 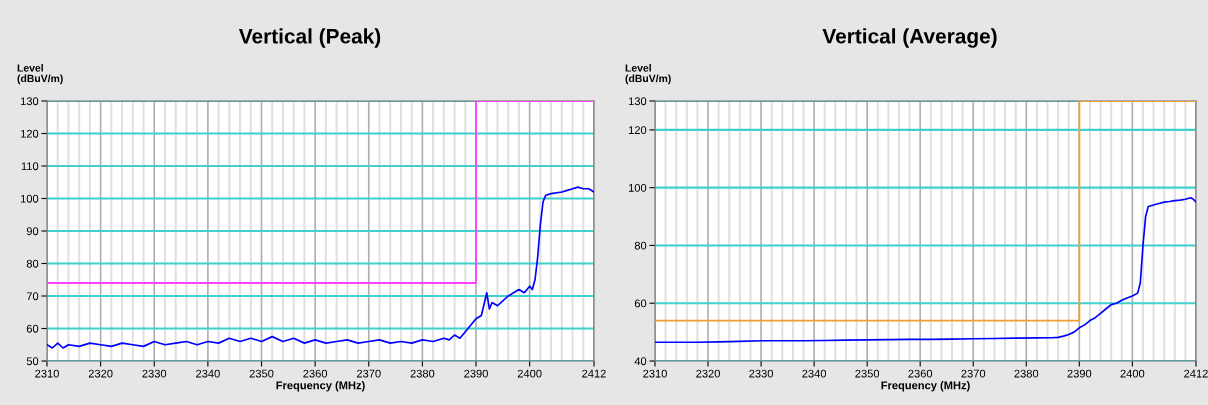 What do you see at coordinates (32, 231) in the screenshot?
I see `y-tick-label: 90` at bounding box center [32, 231].